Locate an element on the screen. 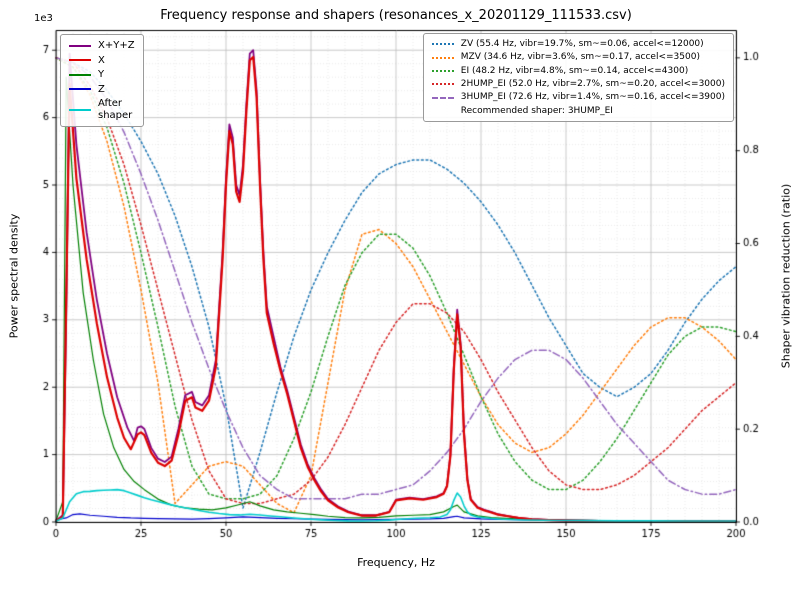 The height and width of the screenshot is (600, 800). legend-label: After shaper is located at coordinates (115, 109).